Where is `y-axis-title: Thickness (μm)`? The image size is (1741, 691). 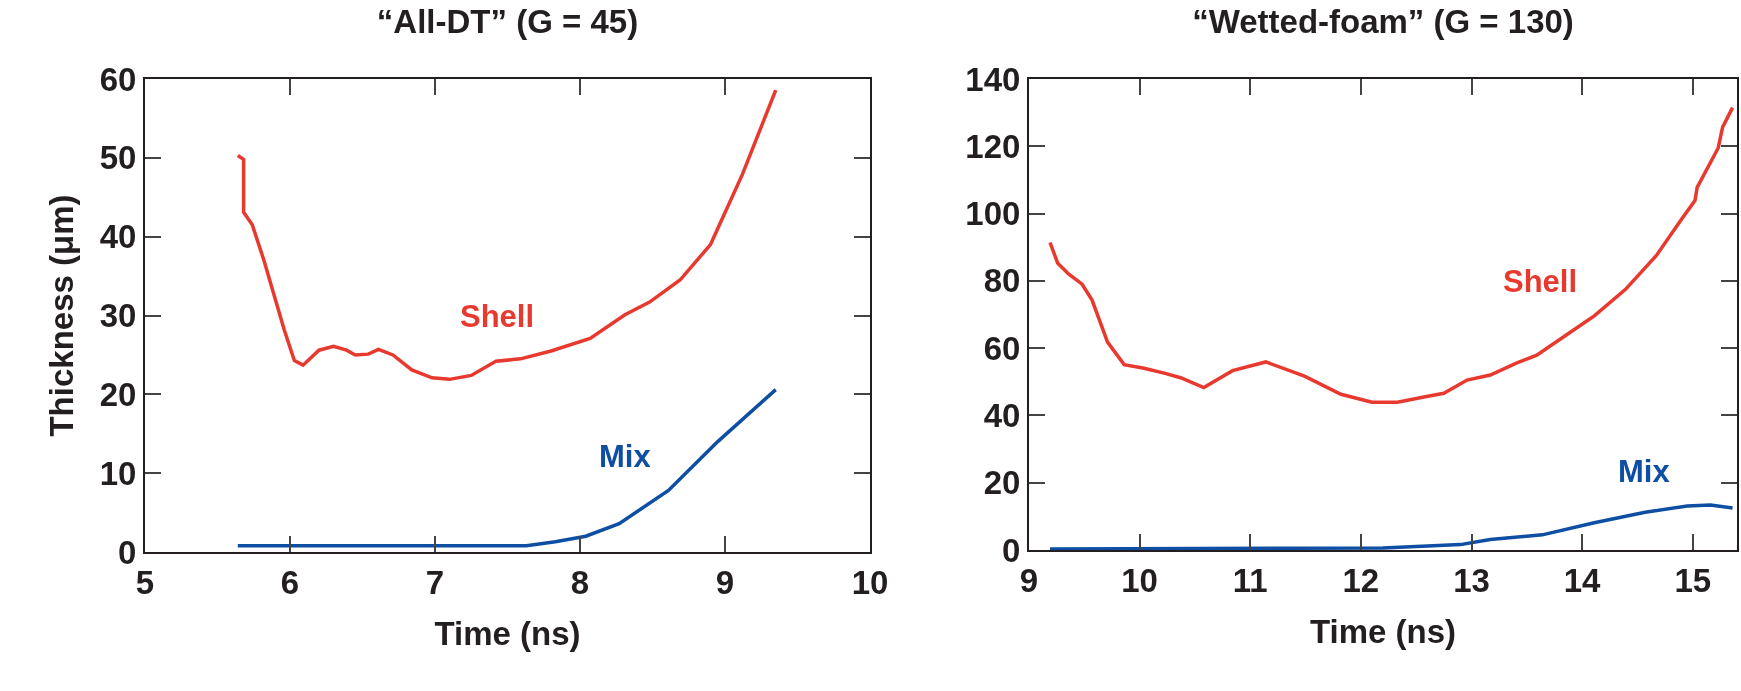 y-axis-title: Thickness (μm) is located at coordinates (62, 315).